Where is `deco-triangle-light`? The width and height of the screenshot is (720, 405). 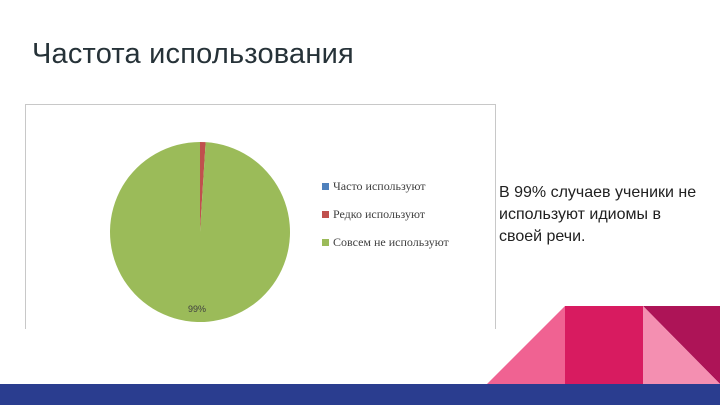 deco-triangle-light is located at coordinates (681, 345).